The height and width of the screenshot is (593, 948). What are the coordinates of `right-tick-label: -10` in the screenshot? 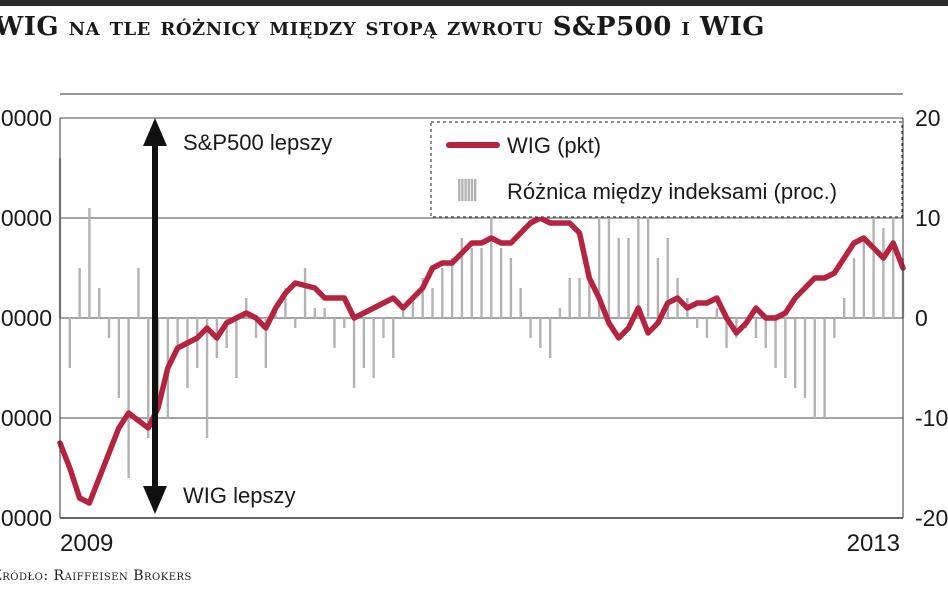 It's located at (931, 418).